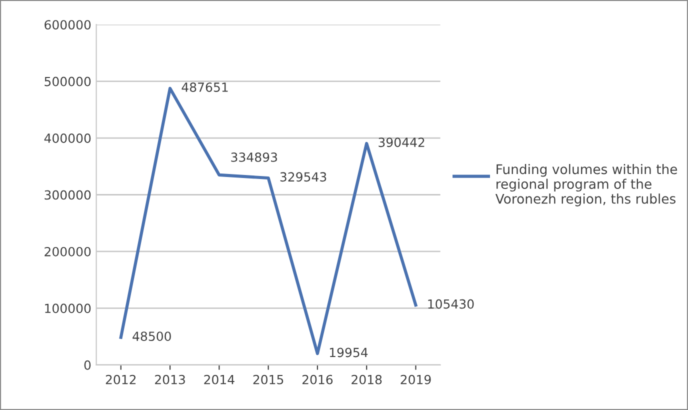 Image resolution: width=688 pixels, height=410 pixels. I want to click on x-tick-label: 2015, so click(268, 379).